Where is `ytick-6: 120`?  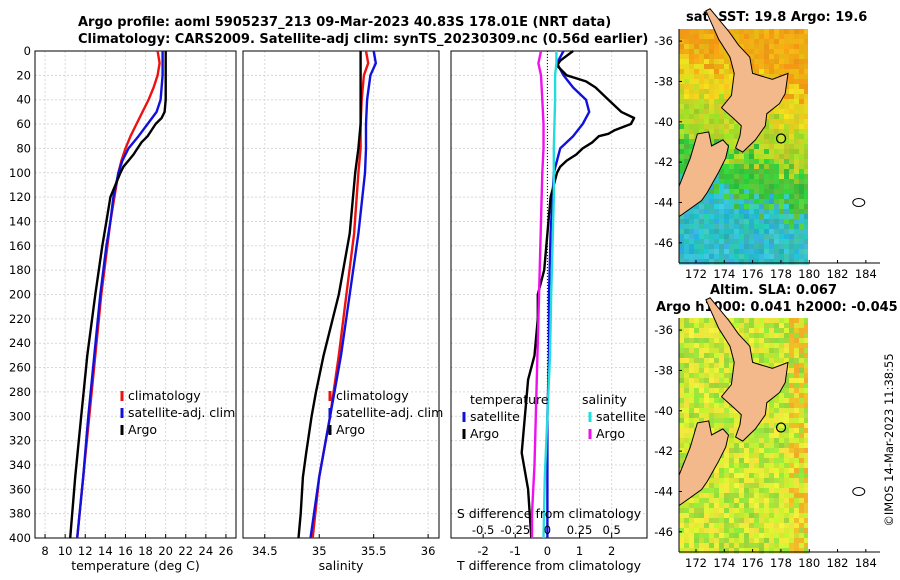
ytick-6: 120 is located at coordinates (20, 197).